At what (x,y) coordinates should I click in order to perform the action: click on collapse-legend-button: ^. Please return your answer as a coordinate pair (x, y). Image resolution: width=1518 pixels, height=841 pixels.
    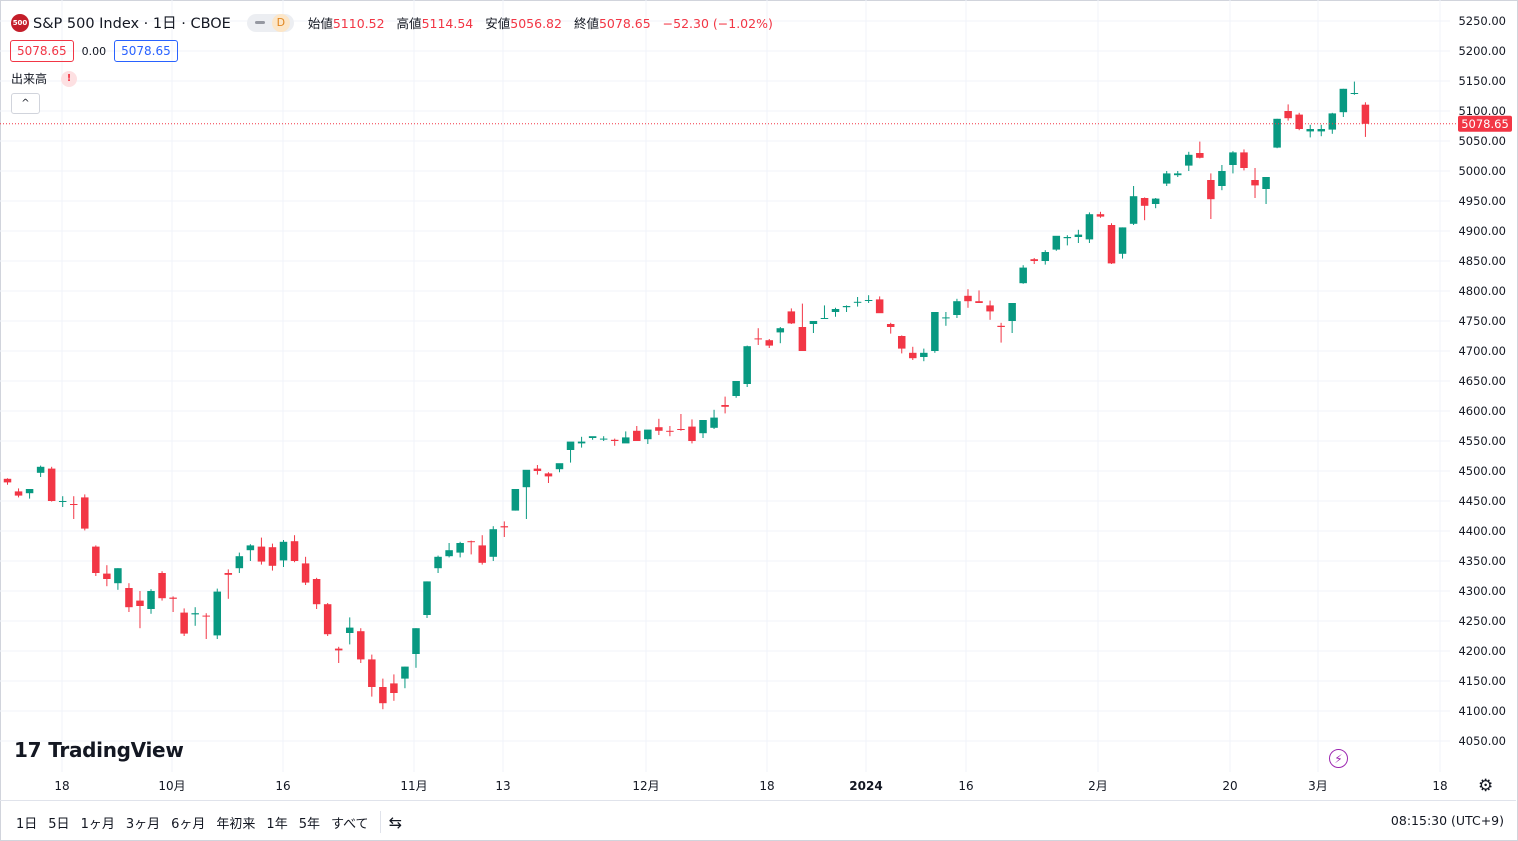
    Looking at the image, I should click on (25, 103).